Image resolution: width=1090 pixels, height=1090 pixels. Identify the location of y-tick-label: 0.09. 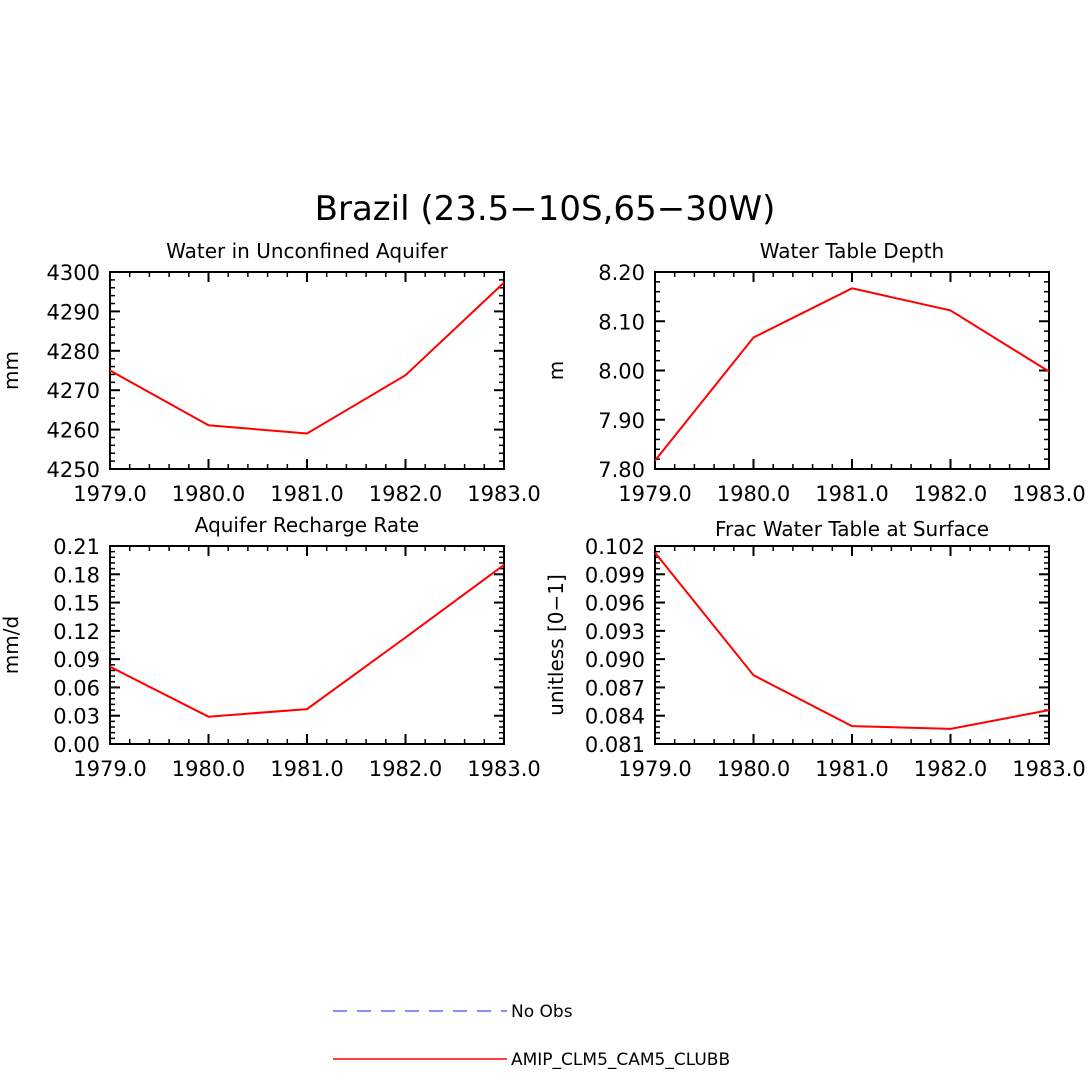
(76, 660).